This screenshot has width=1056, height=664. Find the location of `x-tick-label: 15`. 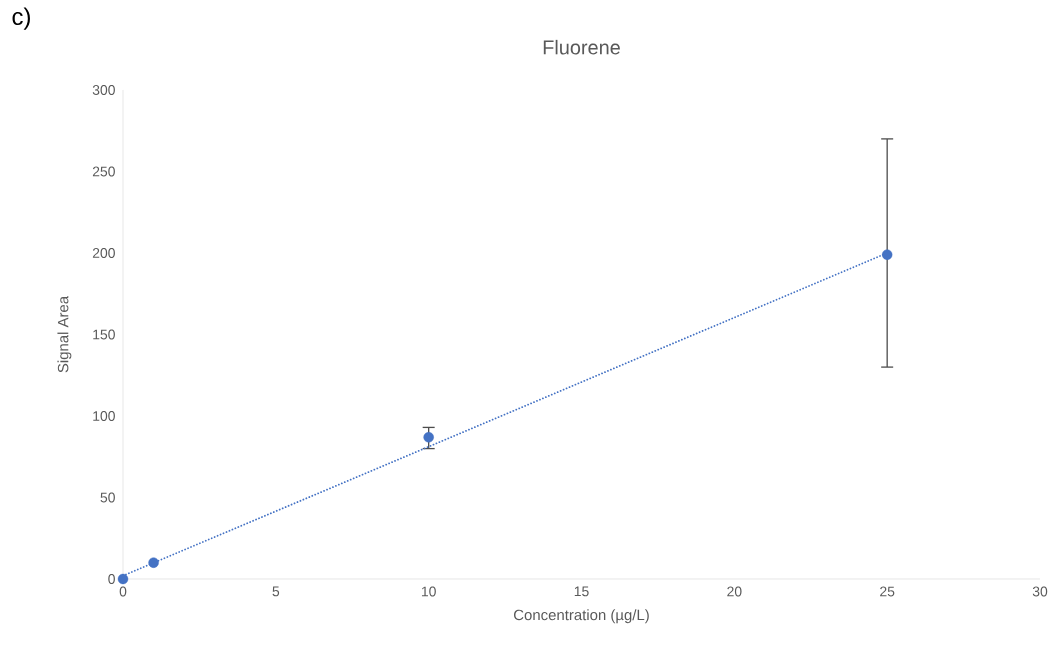

x-tick-label: 15 is located at coordinates (581, 591).